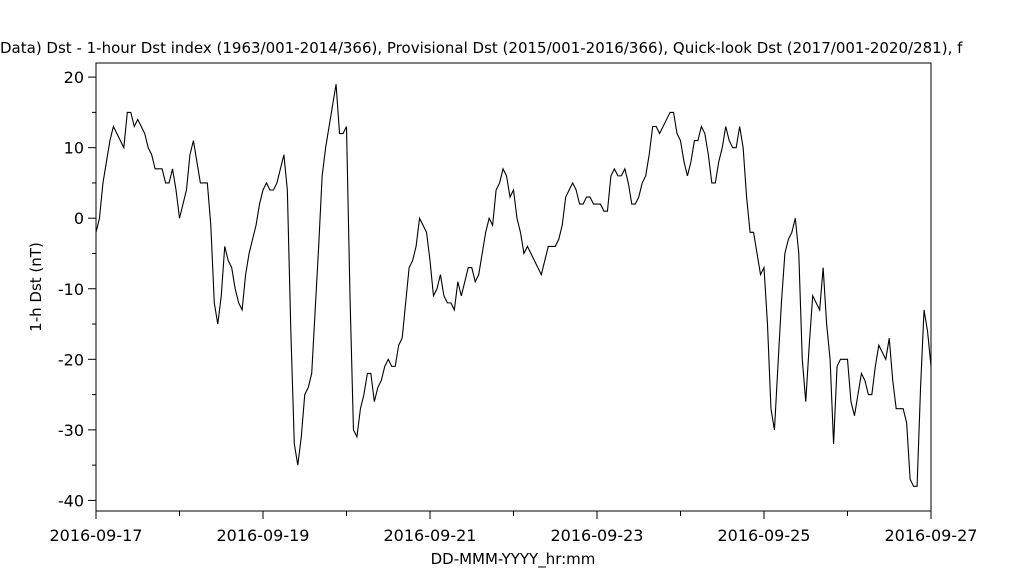  Describe the element at coordinates (96, 535) in the screenshot. I see `x-tick-label-0: 2016-09-17` at that location.